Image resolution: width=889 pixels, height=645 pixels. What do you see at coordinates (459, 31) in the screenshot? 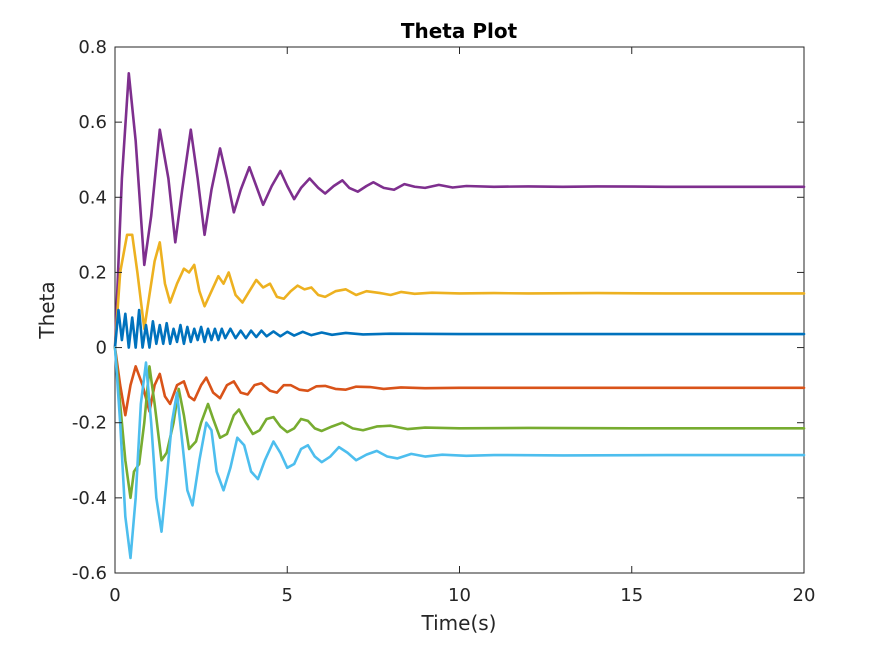
I see `chart-title: Theta Plot` at bounding box center [459, 31].